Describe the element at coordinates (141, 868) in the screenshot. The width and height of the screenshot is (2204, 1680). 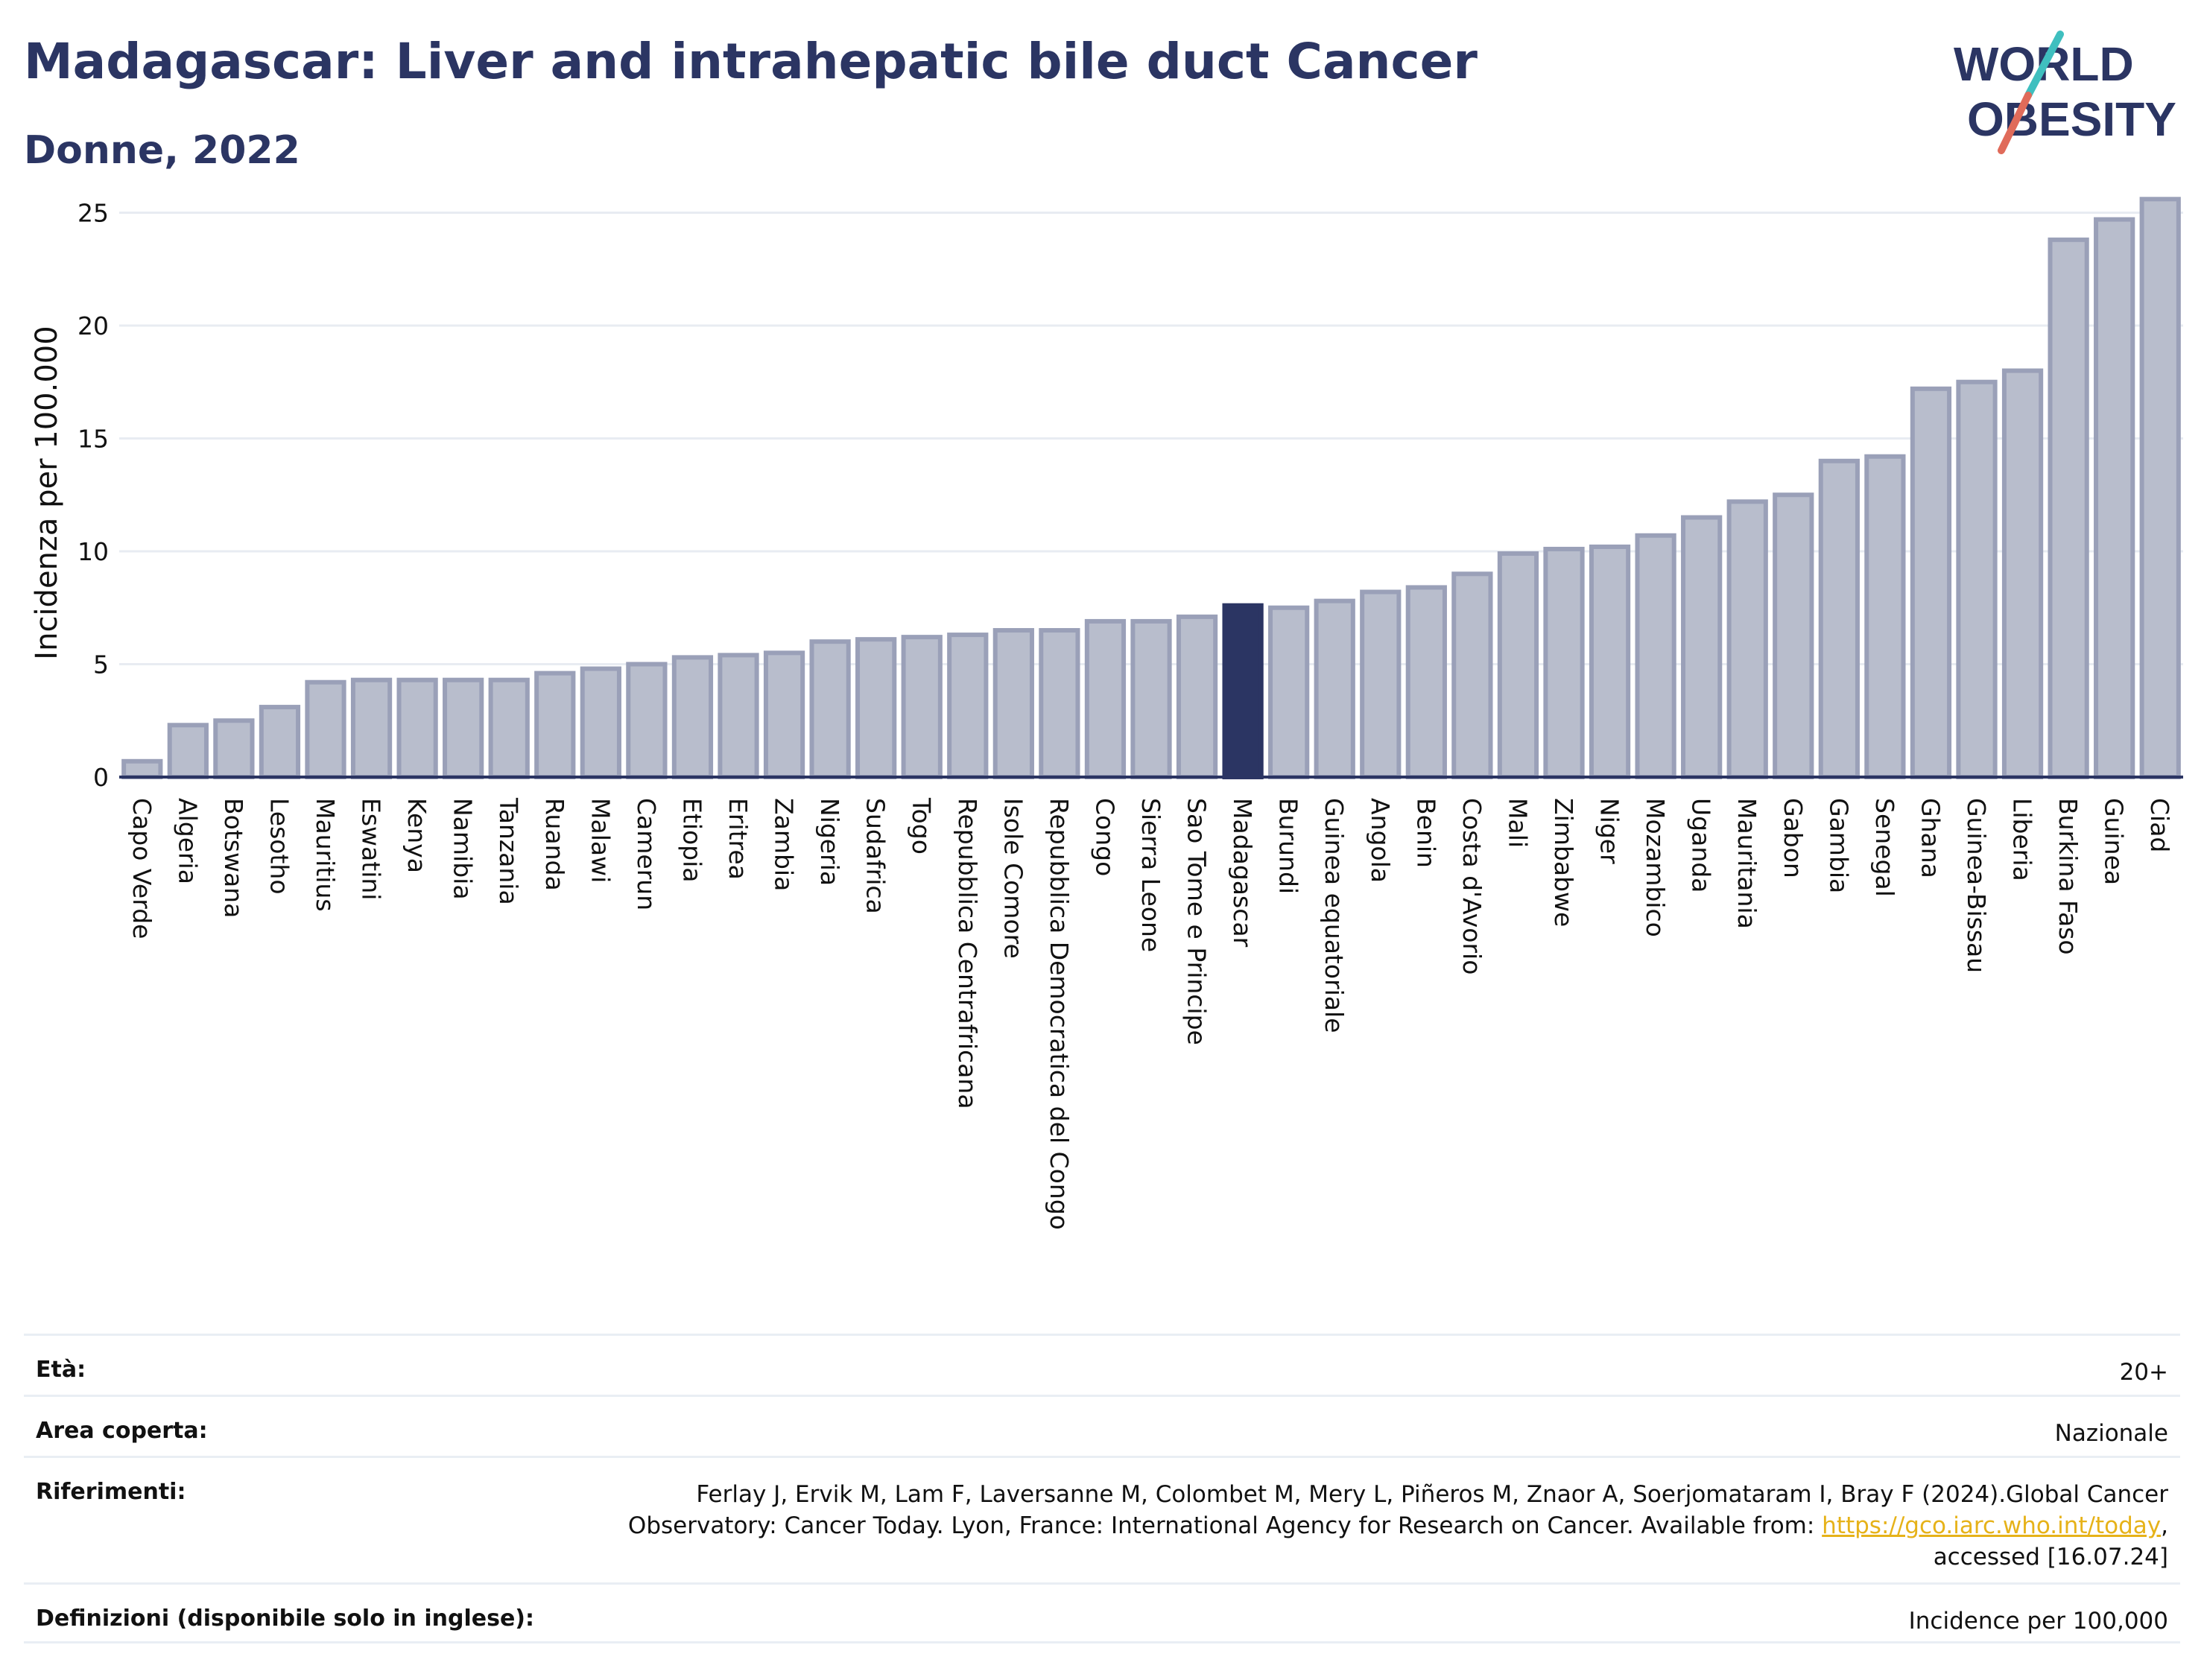
I see `x-tick-label: Capo Verde` at that location.